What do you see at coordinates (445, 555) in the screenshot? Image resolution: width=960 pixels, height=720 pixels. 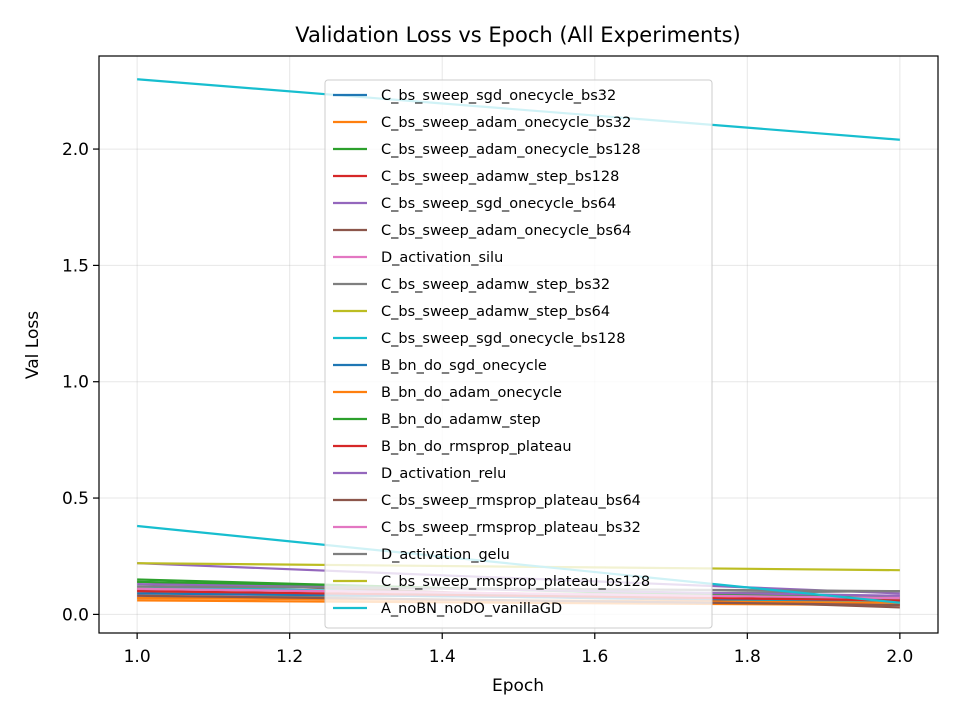 I see `legend-label: D_activation_gelu` at bounding box center [445, 555].